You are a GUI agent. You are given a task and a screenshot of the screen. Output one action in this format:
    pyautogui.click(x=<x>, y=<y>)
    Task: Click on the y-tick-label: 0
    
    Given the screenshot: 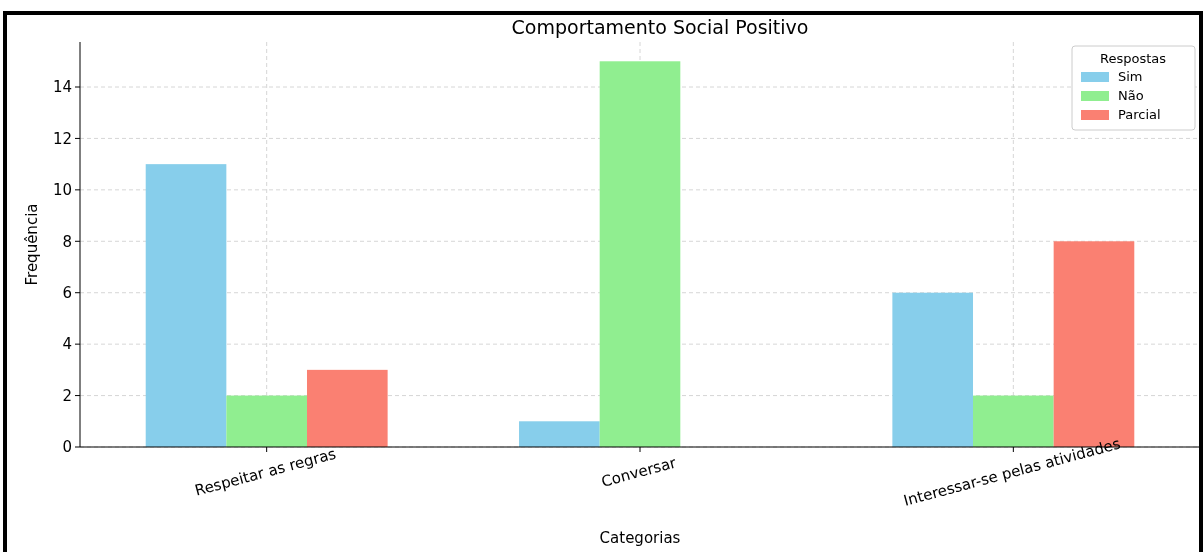 What is the action you would take?
    pyautogui.click(x=67, y=447)
    